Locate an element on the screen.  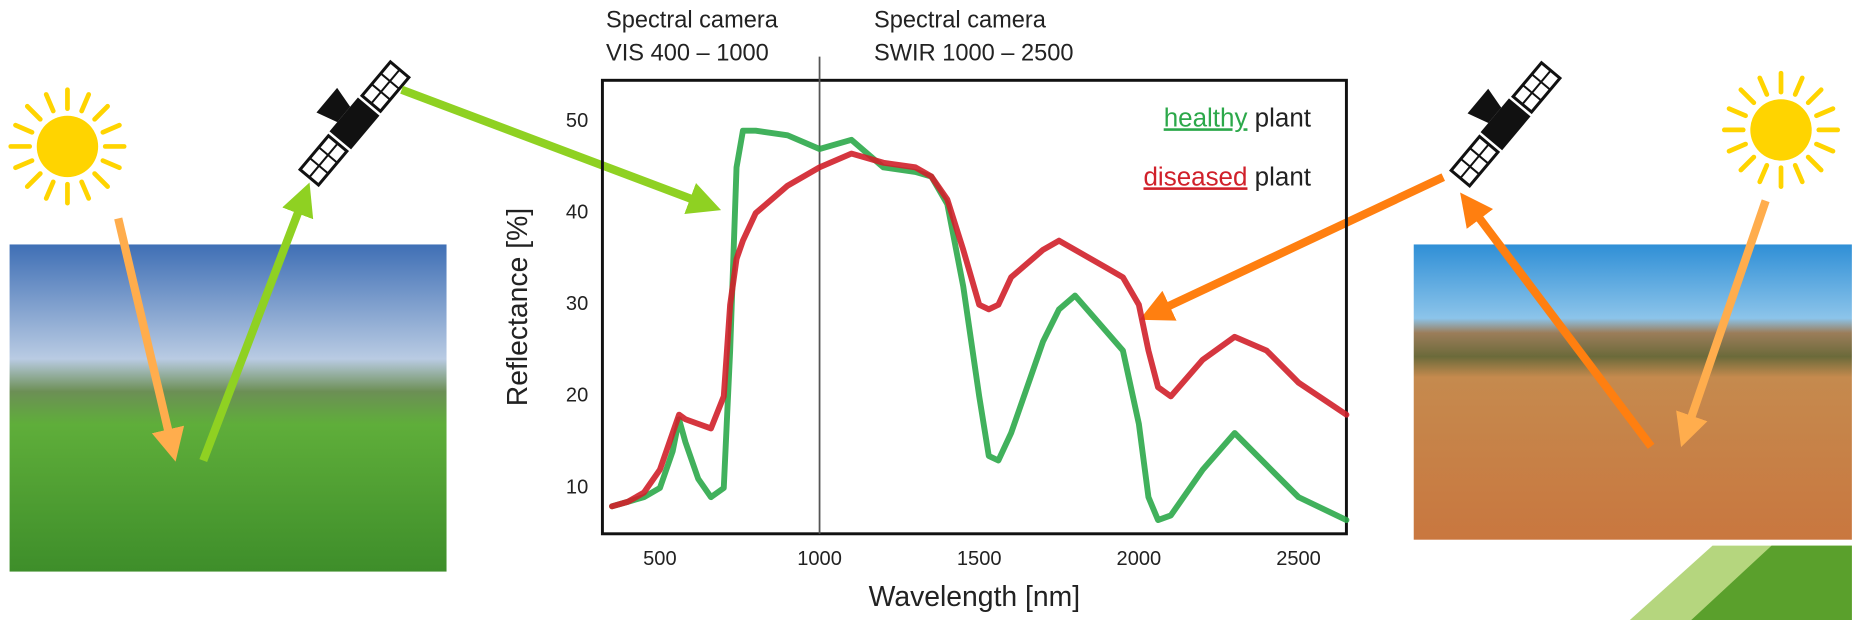
photo-diseased-field is located at coordinates (1632, 392).